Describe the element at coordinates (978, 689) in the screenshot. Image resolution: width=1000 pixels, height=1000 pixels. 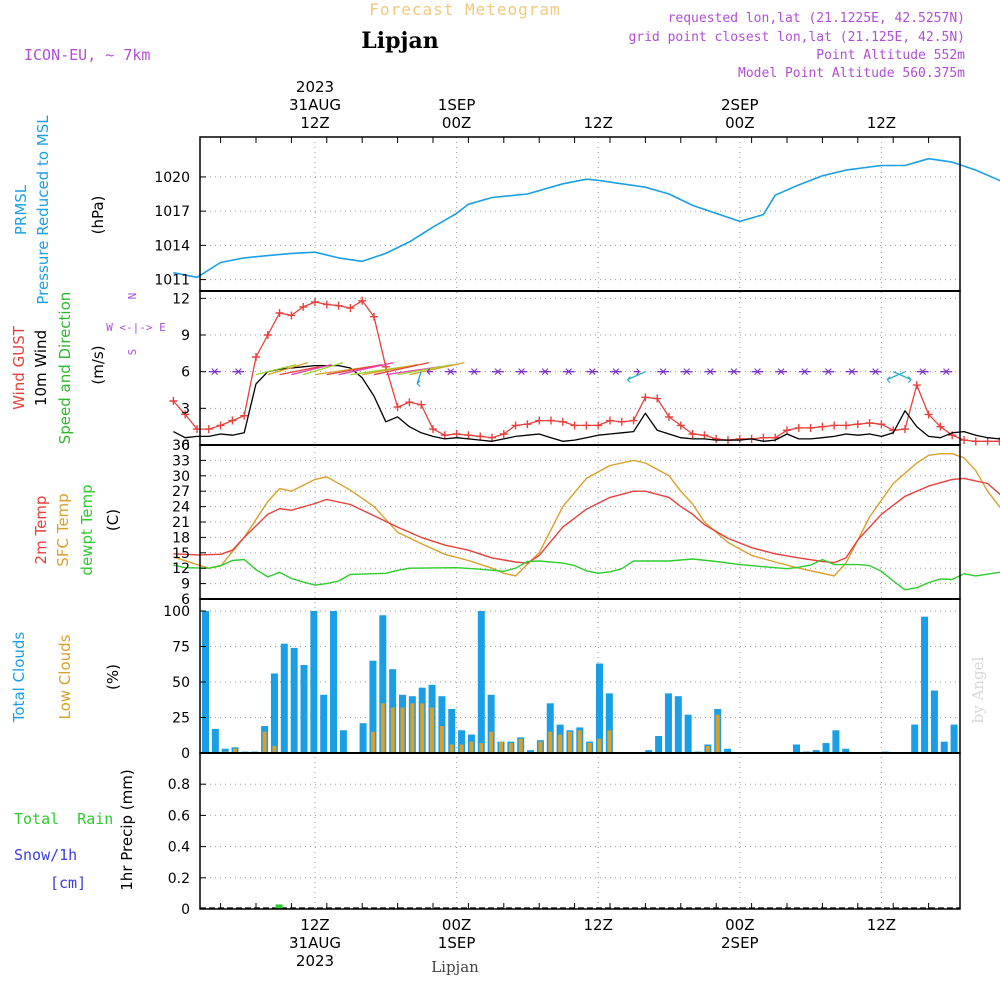
I see `credit-watermark: by Angel` at that location.